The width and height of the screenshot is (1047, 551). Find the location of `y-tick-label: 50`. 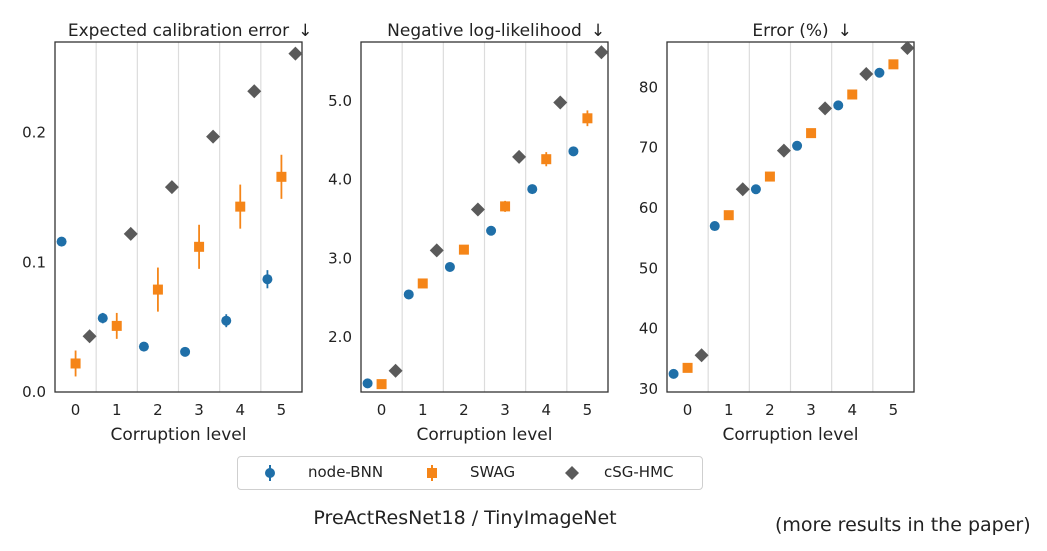

y-tick-label: 50 is located at coordinates (648, 268).